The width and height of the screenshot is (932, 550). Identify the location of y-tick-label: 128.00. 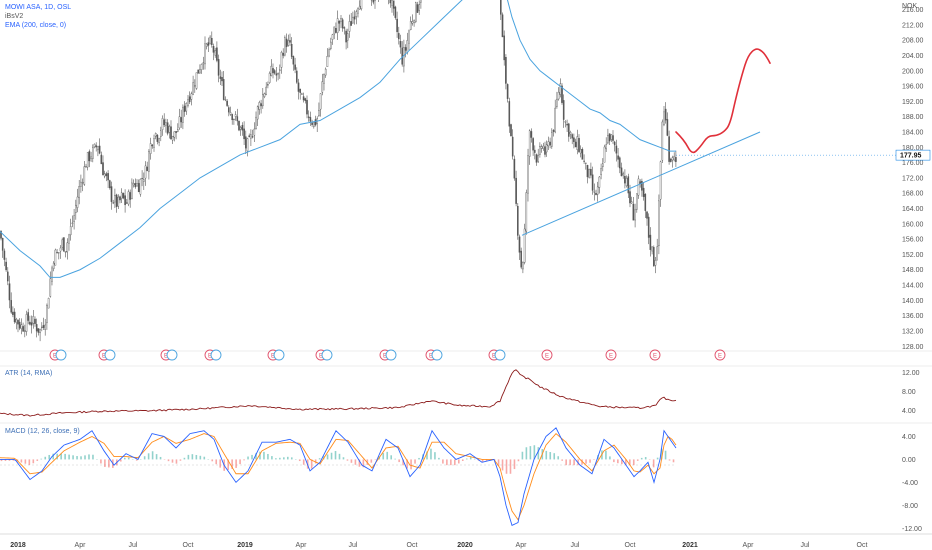
(913, 347).